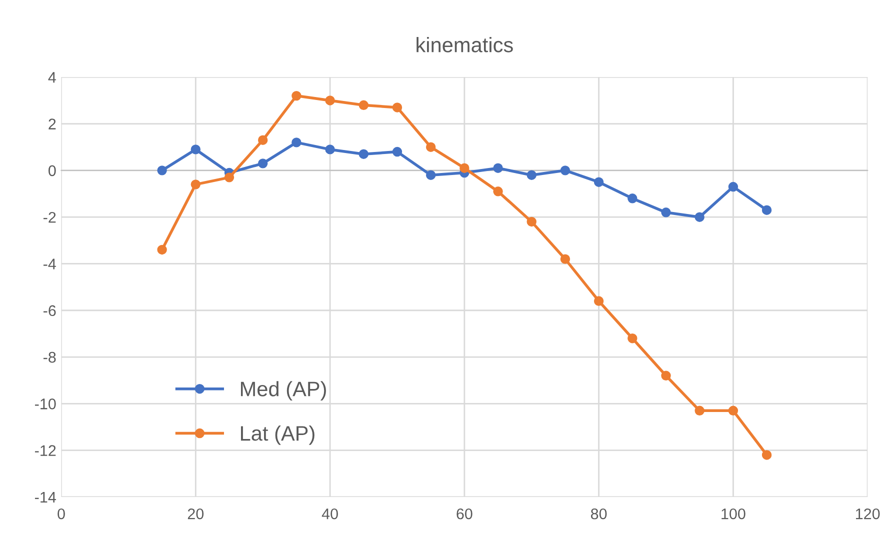  What do you see at coordinates (50, 357) in the screenshot?
I see `y-tick-label: -8` at bounding box center [50, 357].